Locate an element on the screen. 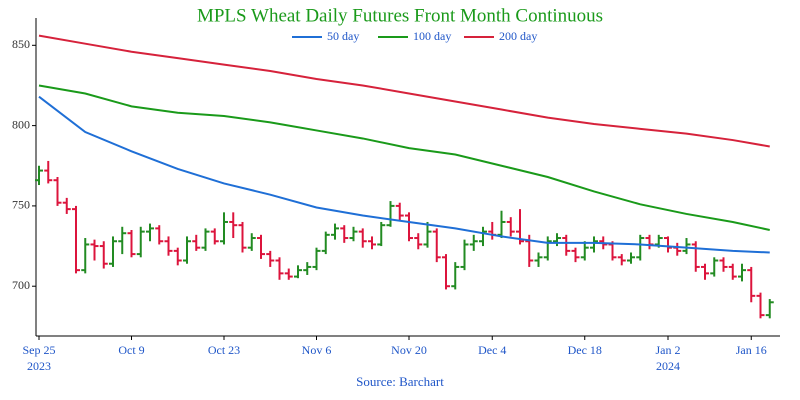 This screenshot has height=400, width=800. x-tick-label: Jan 2 is located at coordinates (668, 350).